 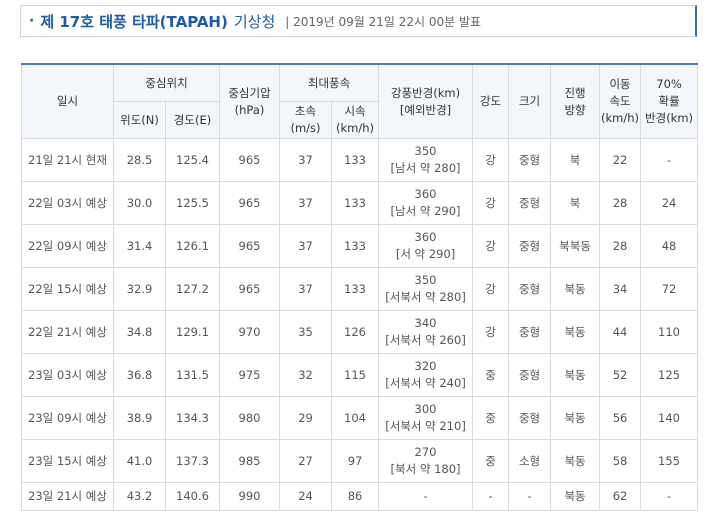 I want to click on table-cell: 28, so click(x=620, y=246).